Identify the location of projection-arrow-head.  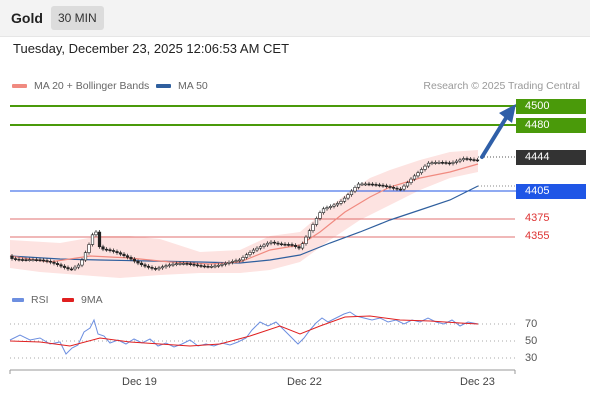
(507, 113).